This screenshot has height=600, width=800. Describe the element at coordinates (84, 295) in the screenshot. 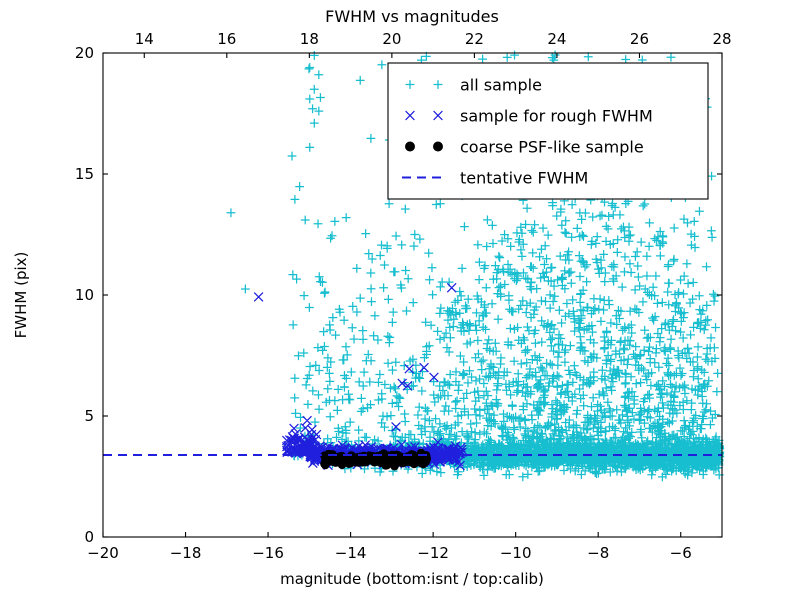

I see `ytick-label: 10` at that location.